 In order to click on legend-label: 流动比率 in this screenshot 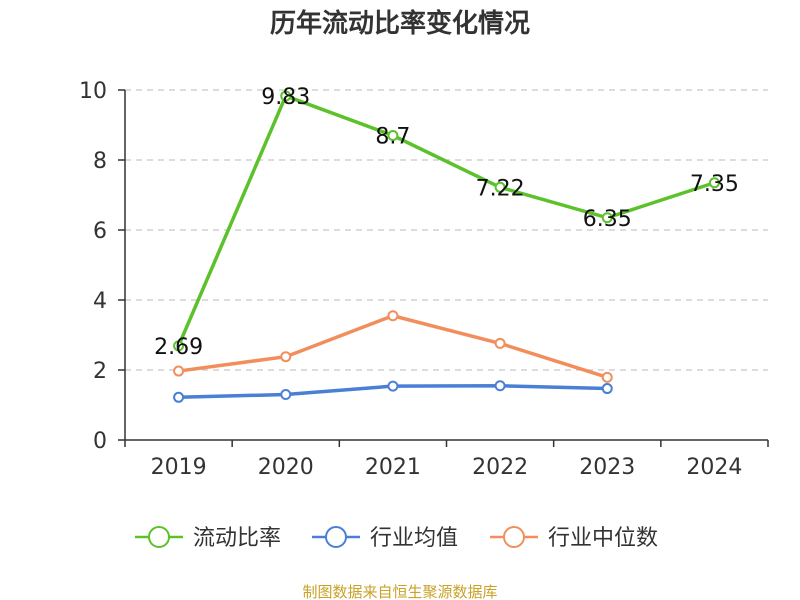, I will do `click(237, 538)`.